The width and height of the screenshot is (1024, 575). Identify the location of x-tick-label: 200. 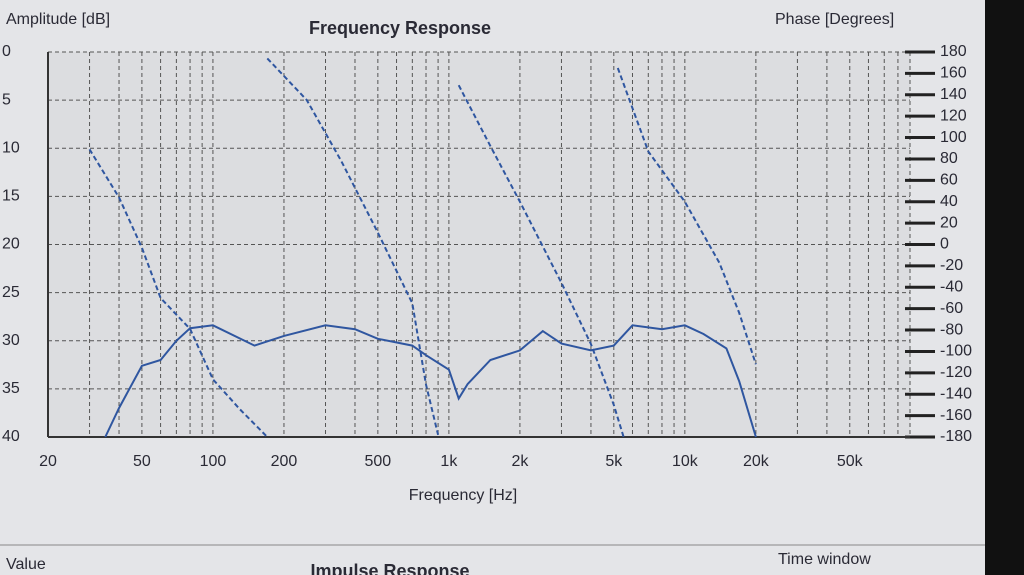
(284, 461).